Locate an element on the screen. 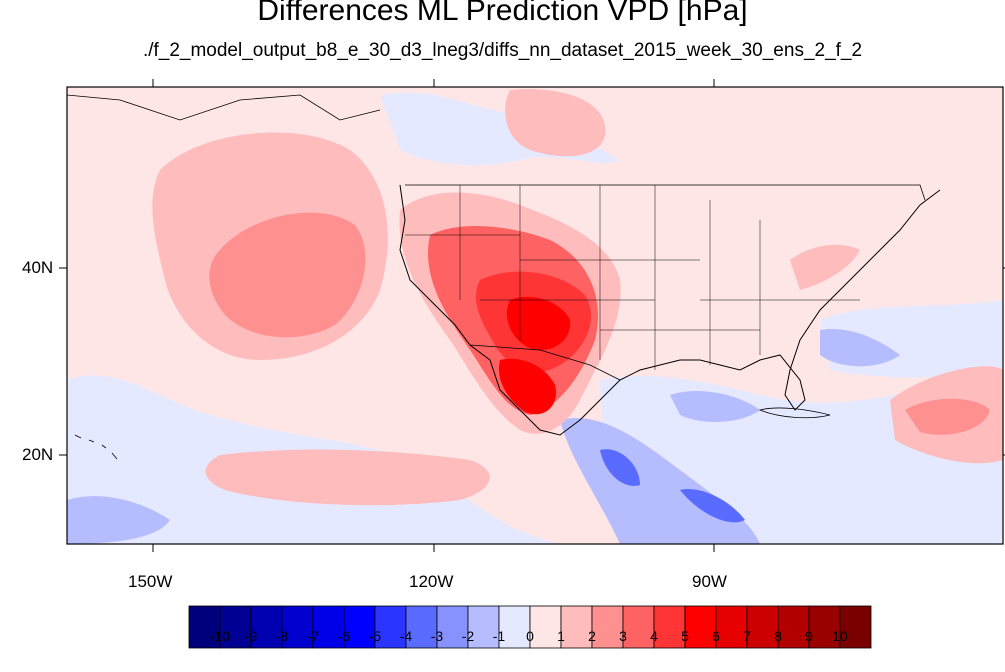 The image size is (1005, 672). colorbar-label: -8 is located at coordinates (282, 636).